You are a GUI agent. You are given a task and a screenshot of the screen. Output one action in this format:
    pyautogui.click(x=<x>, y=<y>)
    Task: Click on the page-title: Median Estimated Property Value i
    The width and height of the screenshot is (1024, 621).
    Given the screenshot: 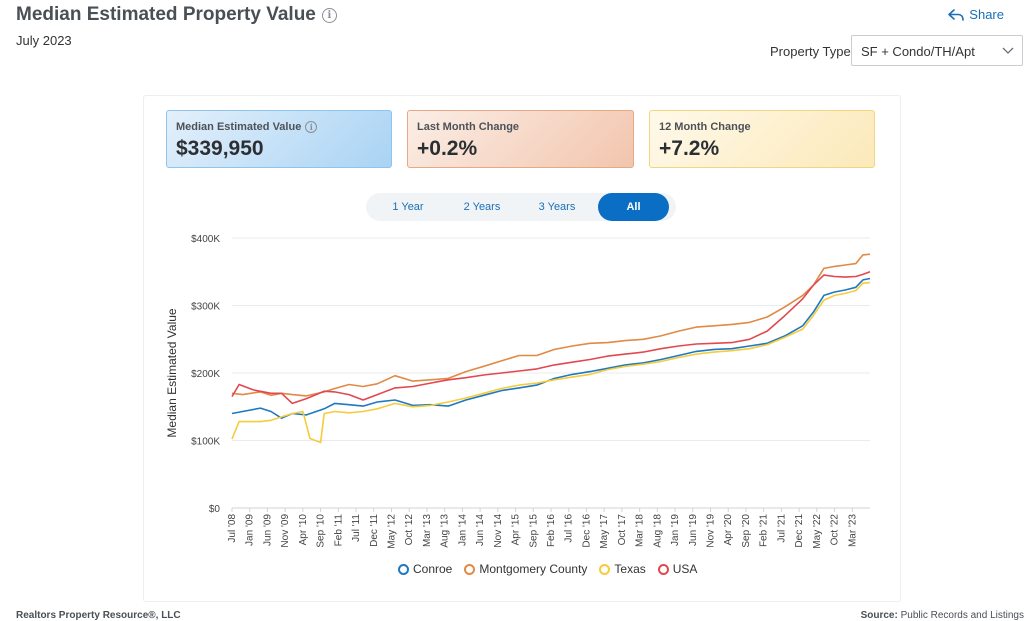 What is the action you would take?
    pyautogui.click(x=176, y=15)
    